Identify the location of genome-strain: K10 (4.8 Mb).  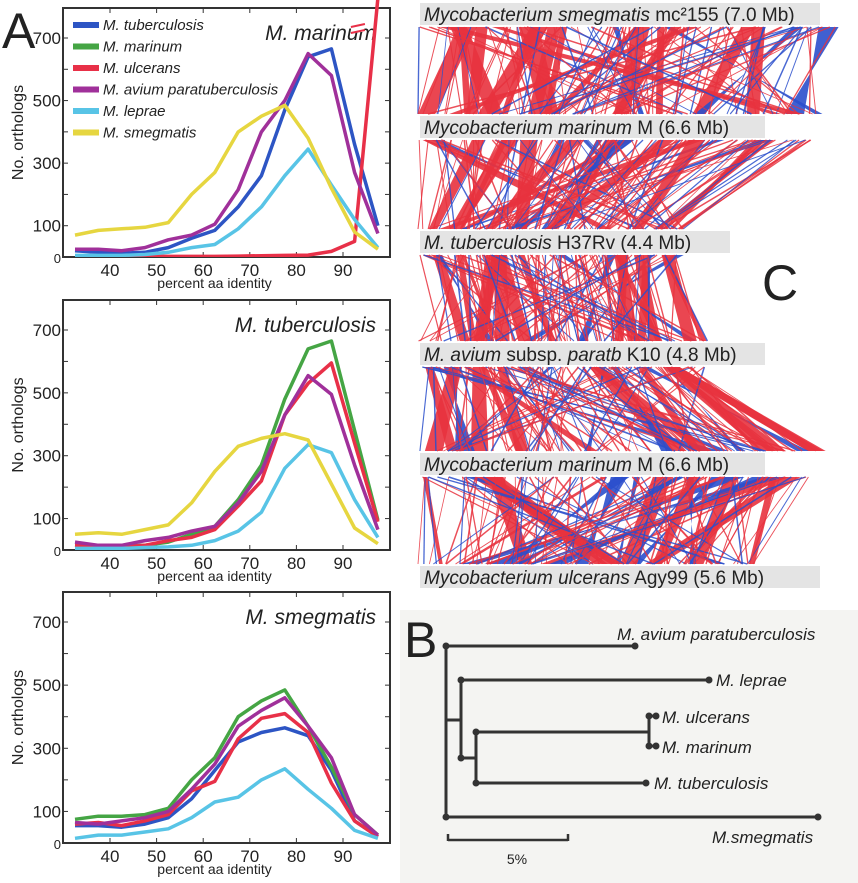
(679, 355).